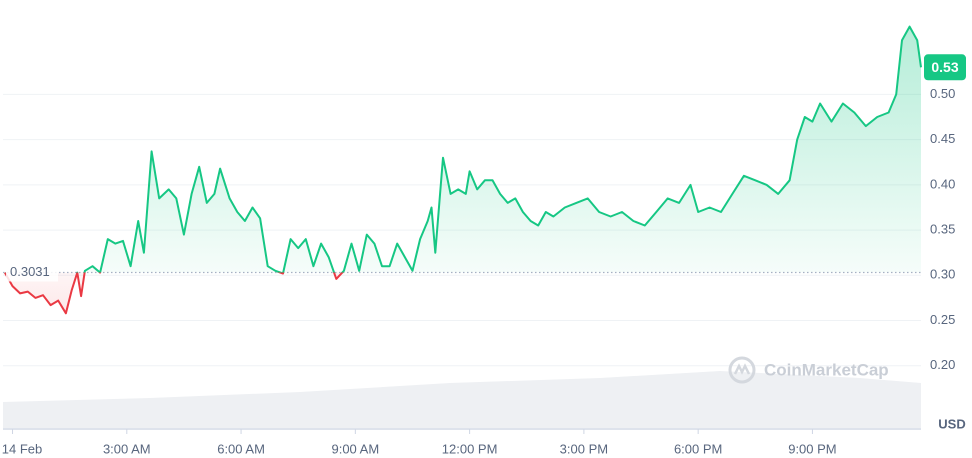  I want to click on y-tick-label: 0.20, so click(942, 364).